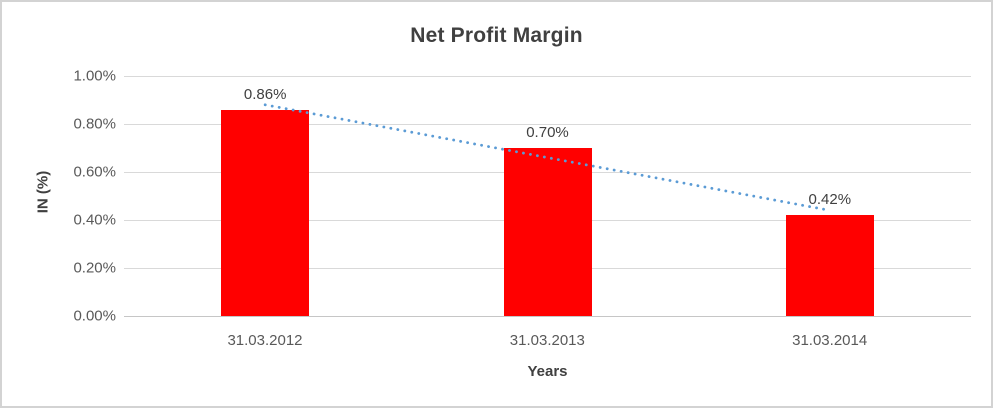  What do you see at coordinates (547, 132) in the screenshot?
I see `bar-value-label: 0.70%` at bounding box center [547, 132].